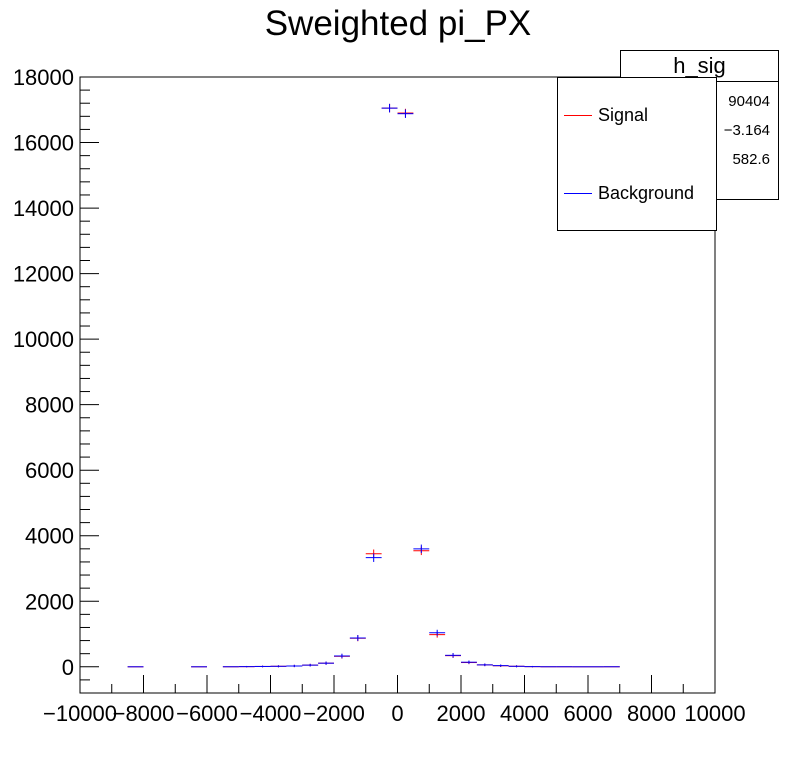  I want to click on legend-swatch-background, so click(578, 193).